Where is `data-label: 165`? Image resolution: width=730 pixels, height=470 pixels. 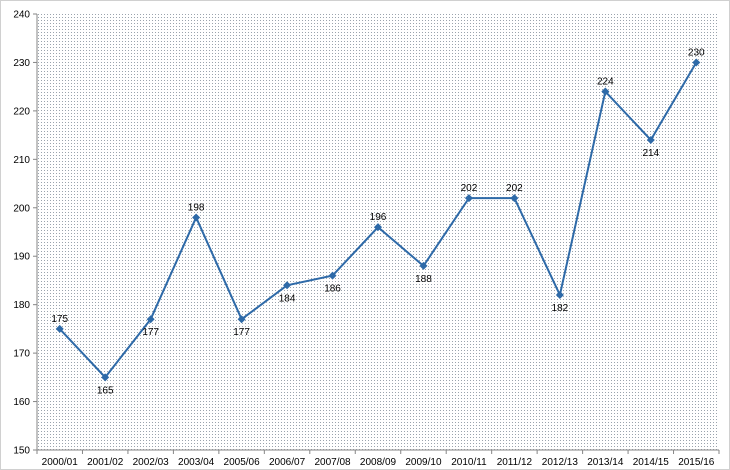 data-label: 165 is located at coordinates (105, 390).